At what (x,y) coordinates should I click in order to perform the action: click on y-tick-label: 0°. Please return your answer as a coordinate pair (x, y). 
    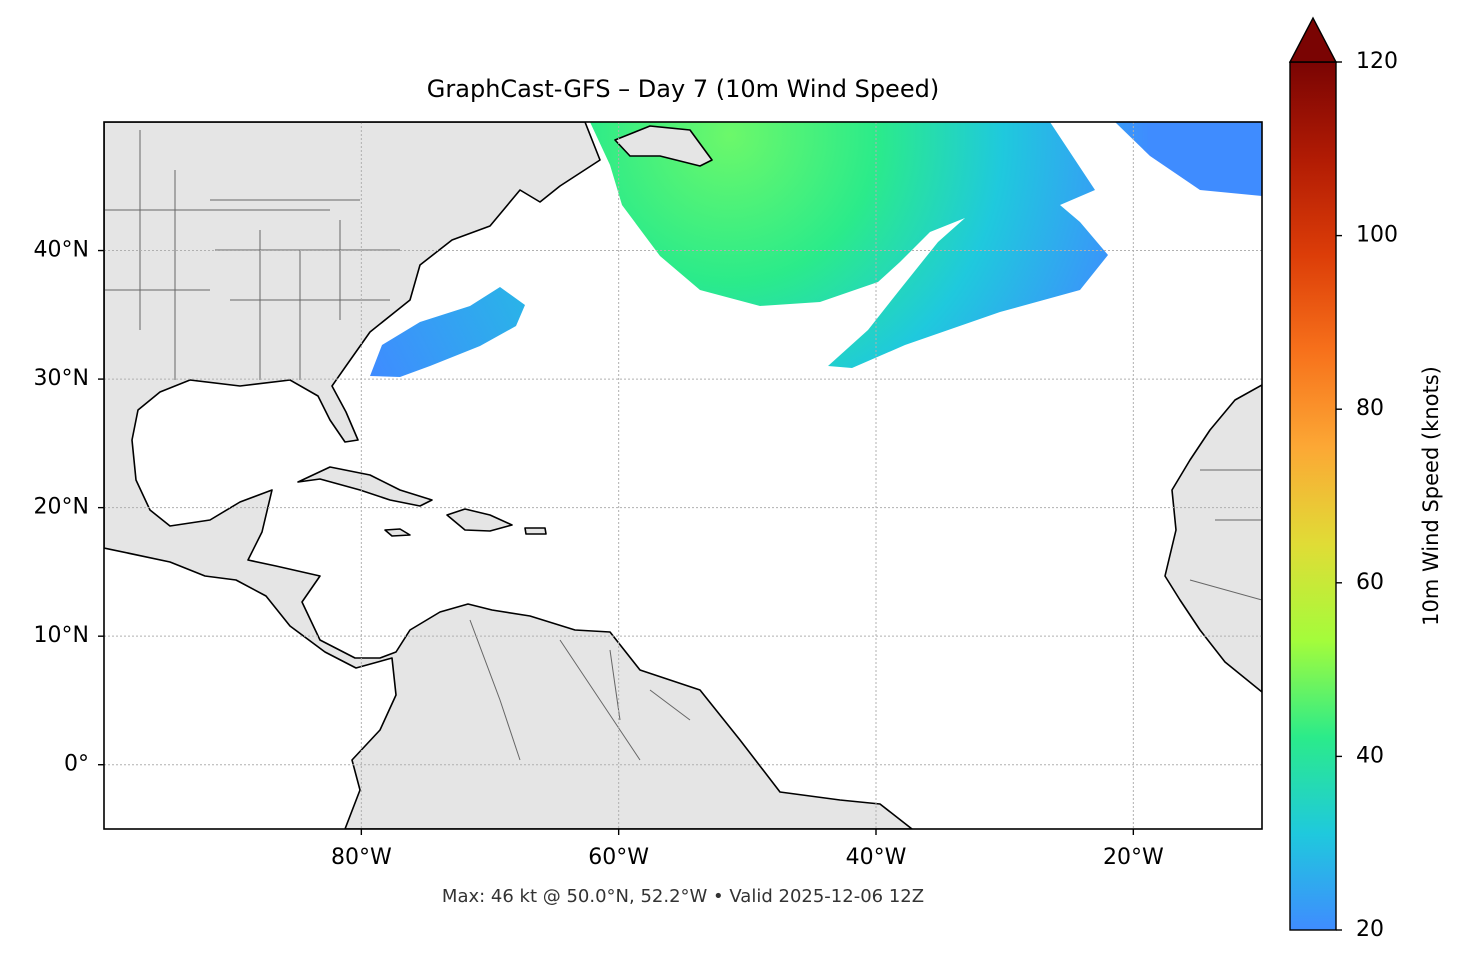
    Looking at the image, I should click on (76, 764).